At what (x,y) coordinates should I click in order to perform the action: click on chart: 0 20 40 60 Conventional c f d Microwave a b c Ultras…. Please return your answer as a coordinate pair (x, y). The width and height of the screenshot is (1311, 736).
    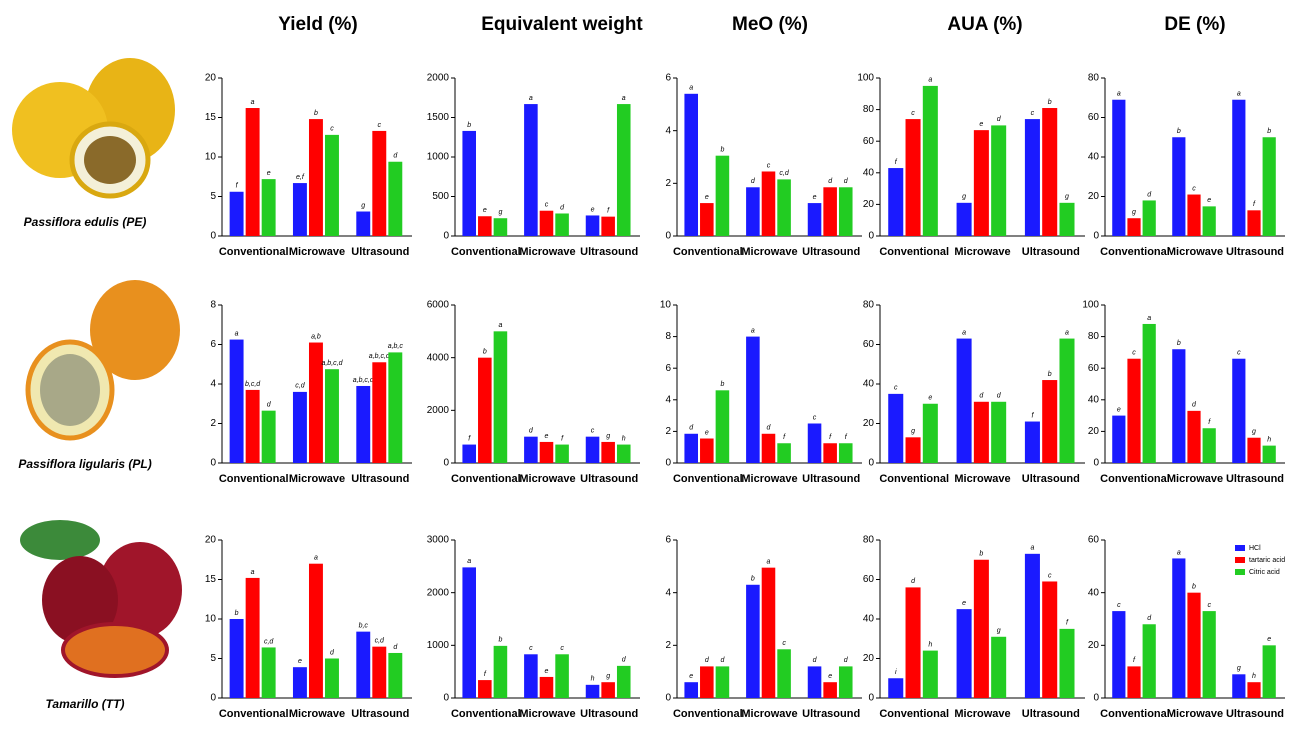
    Looking at the image, I should click on (1186, 627).